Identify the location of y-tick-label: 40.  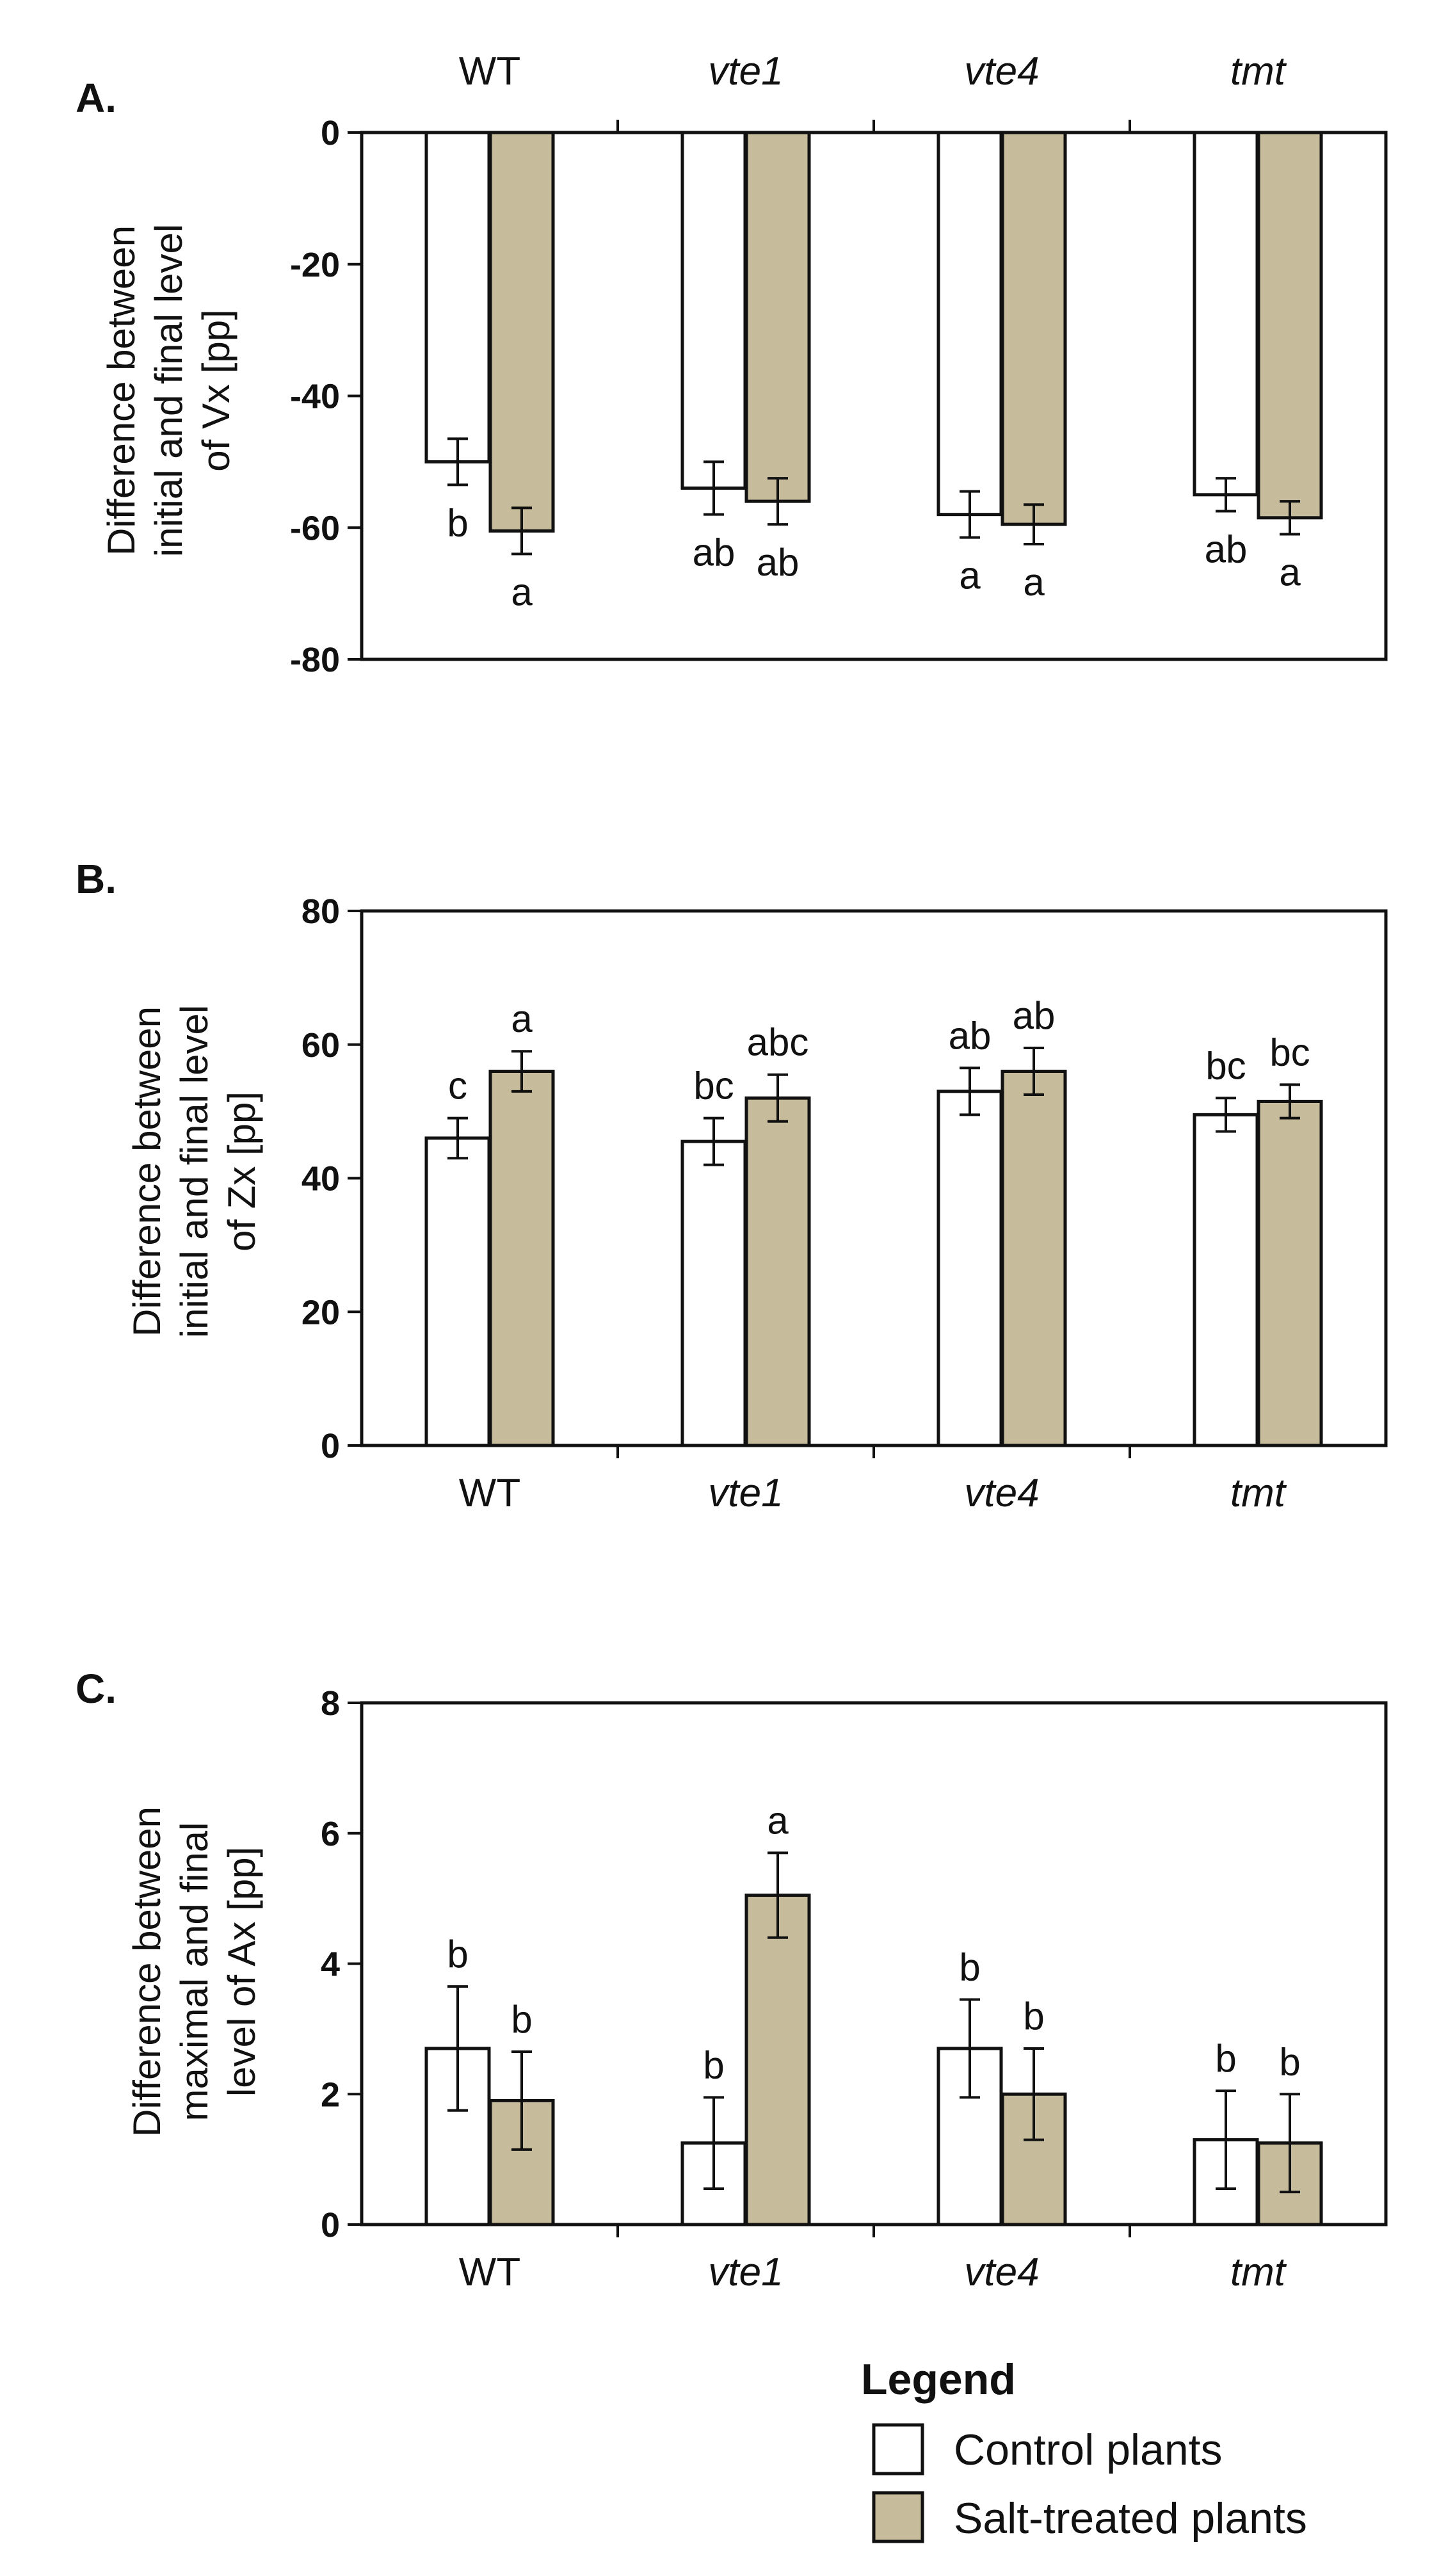
(320, 1179).